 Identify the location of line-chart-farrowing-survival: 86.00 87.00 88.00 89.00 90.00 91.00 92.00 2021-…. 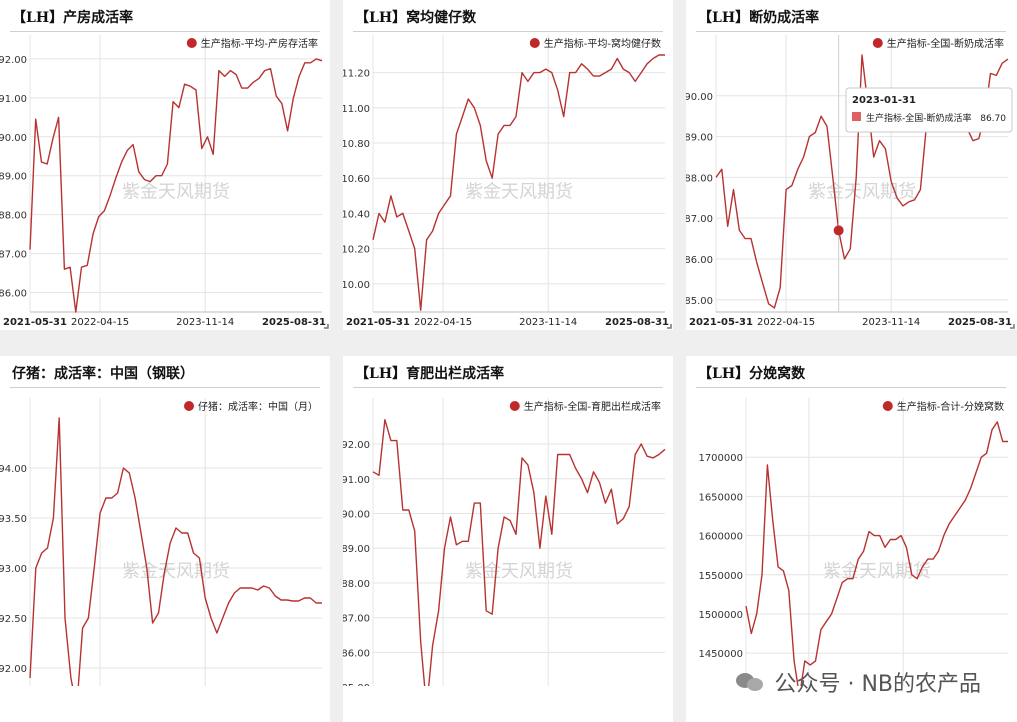
(165, 165).